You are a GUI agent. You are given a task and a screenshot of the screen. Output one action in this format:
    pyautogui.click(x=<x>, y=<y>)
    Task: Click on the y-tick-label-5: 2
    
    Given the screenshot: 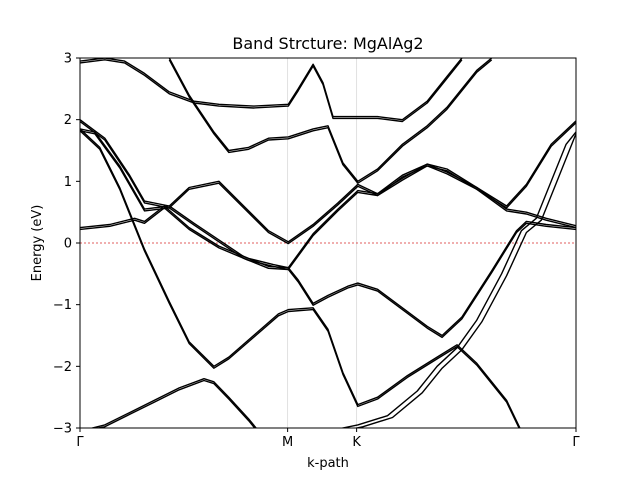 What is the action you would take?
    pyautogui.click(x=68, y=120)
    